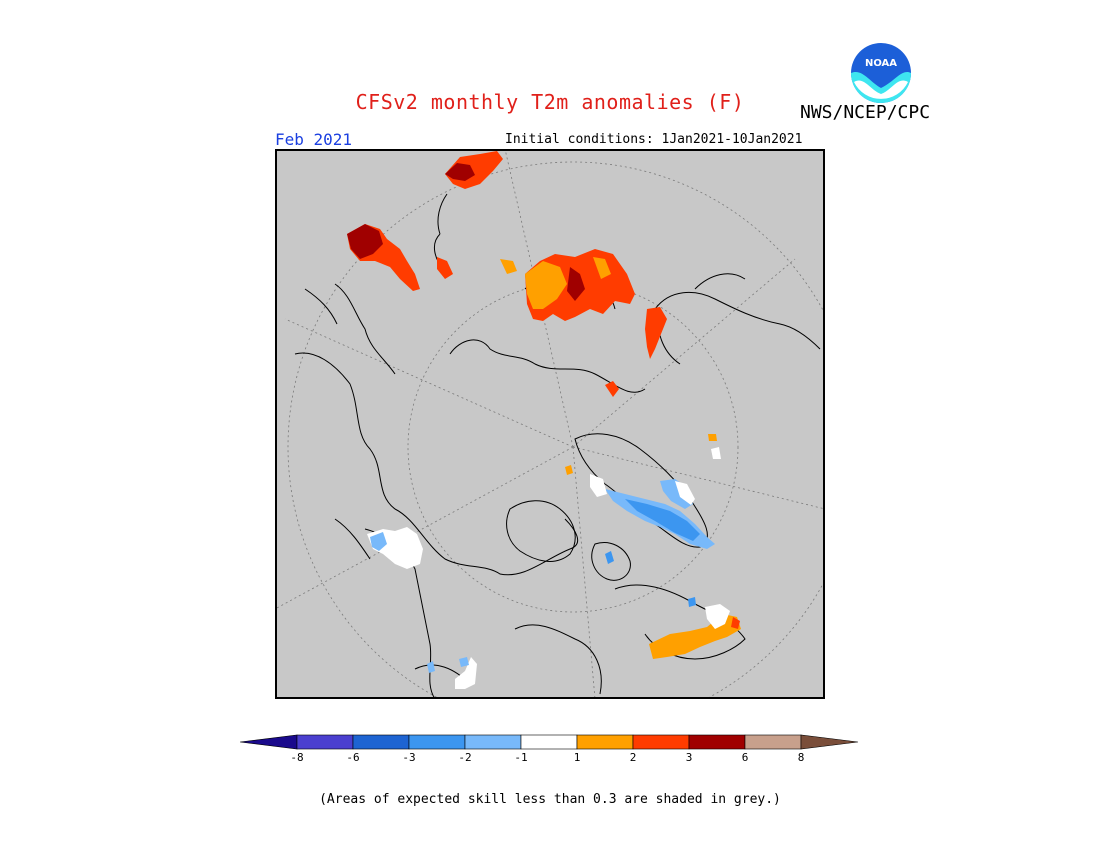 The width and height of the screenshot is (1100, 850). I want to click on colorbar-tick-label: 3, so click(689, 757).